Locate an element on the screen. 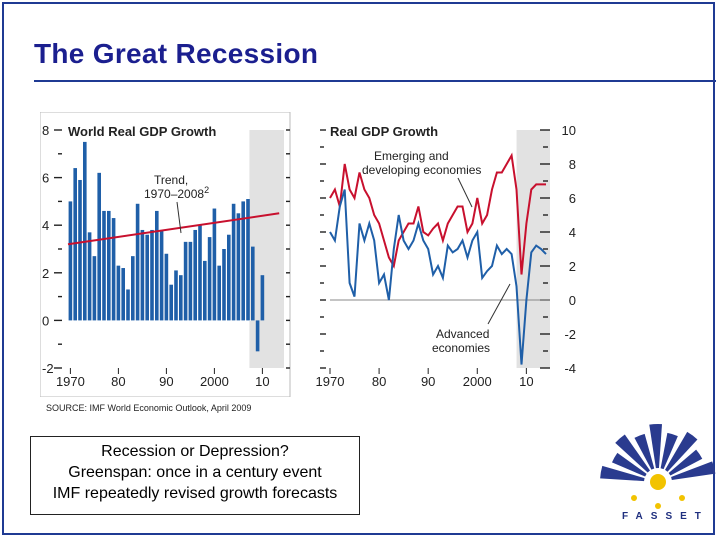 The image size is (720, 540). note-line-3: IMF repeatedly revised growth forecasts is located at coordinates (195, 493).